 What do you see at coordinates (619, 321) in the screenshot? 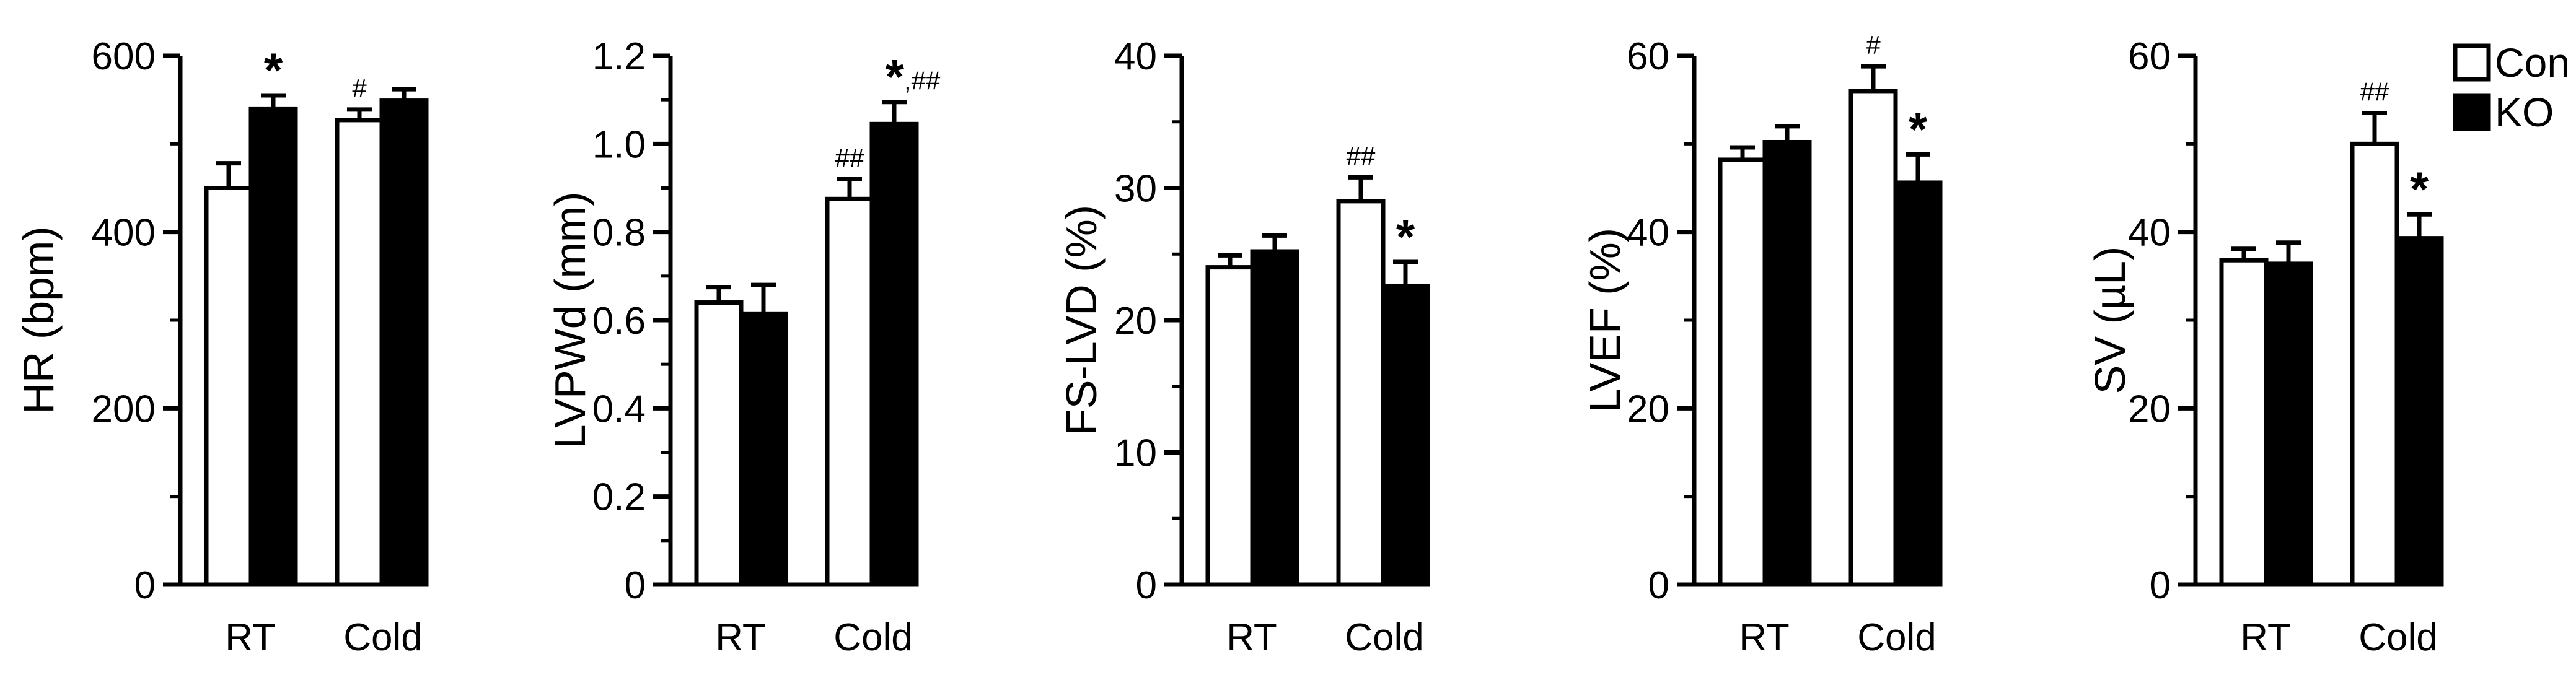
I see `y-tick-label: 0.6` at bounding box center [619, 321].